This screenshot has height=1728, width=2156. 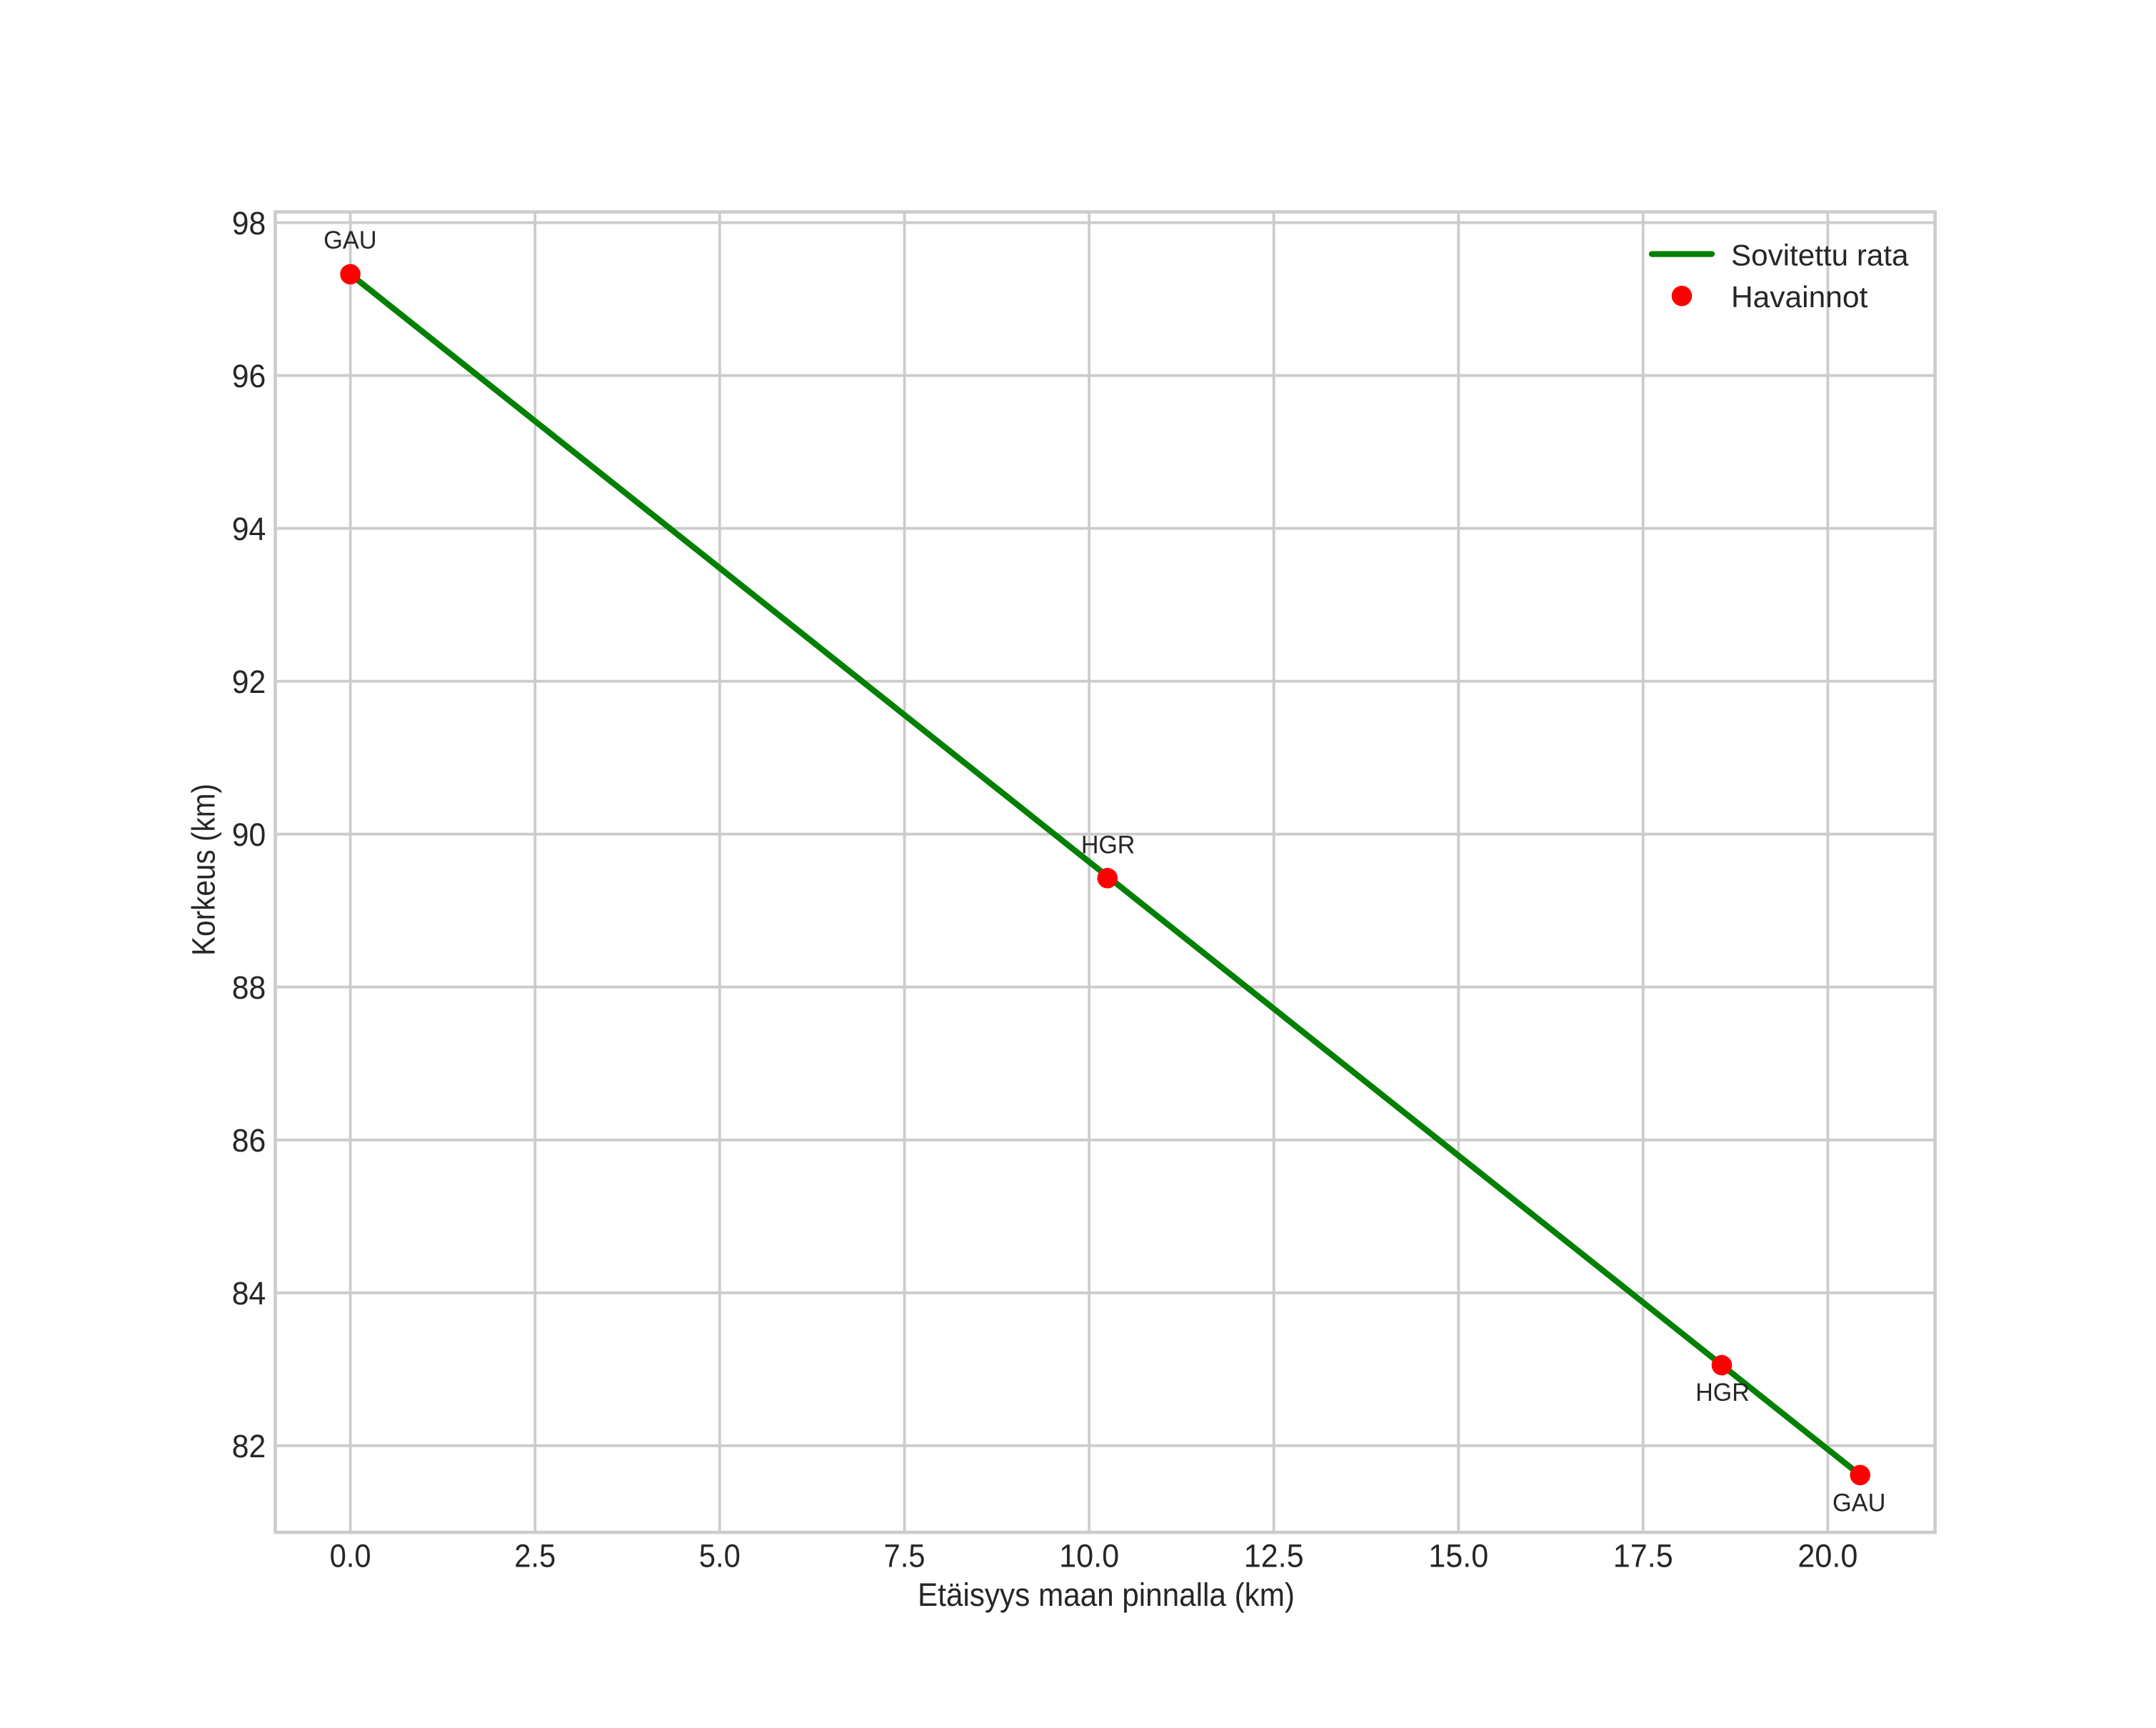 What do you see at coordinates (720, 1555) in the screenshot?
I see `svg-text: 5.0` at bounding box center [720, 1555].